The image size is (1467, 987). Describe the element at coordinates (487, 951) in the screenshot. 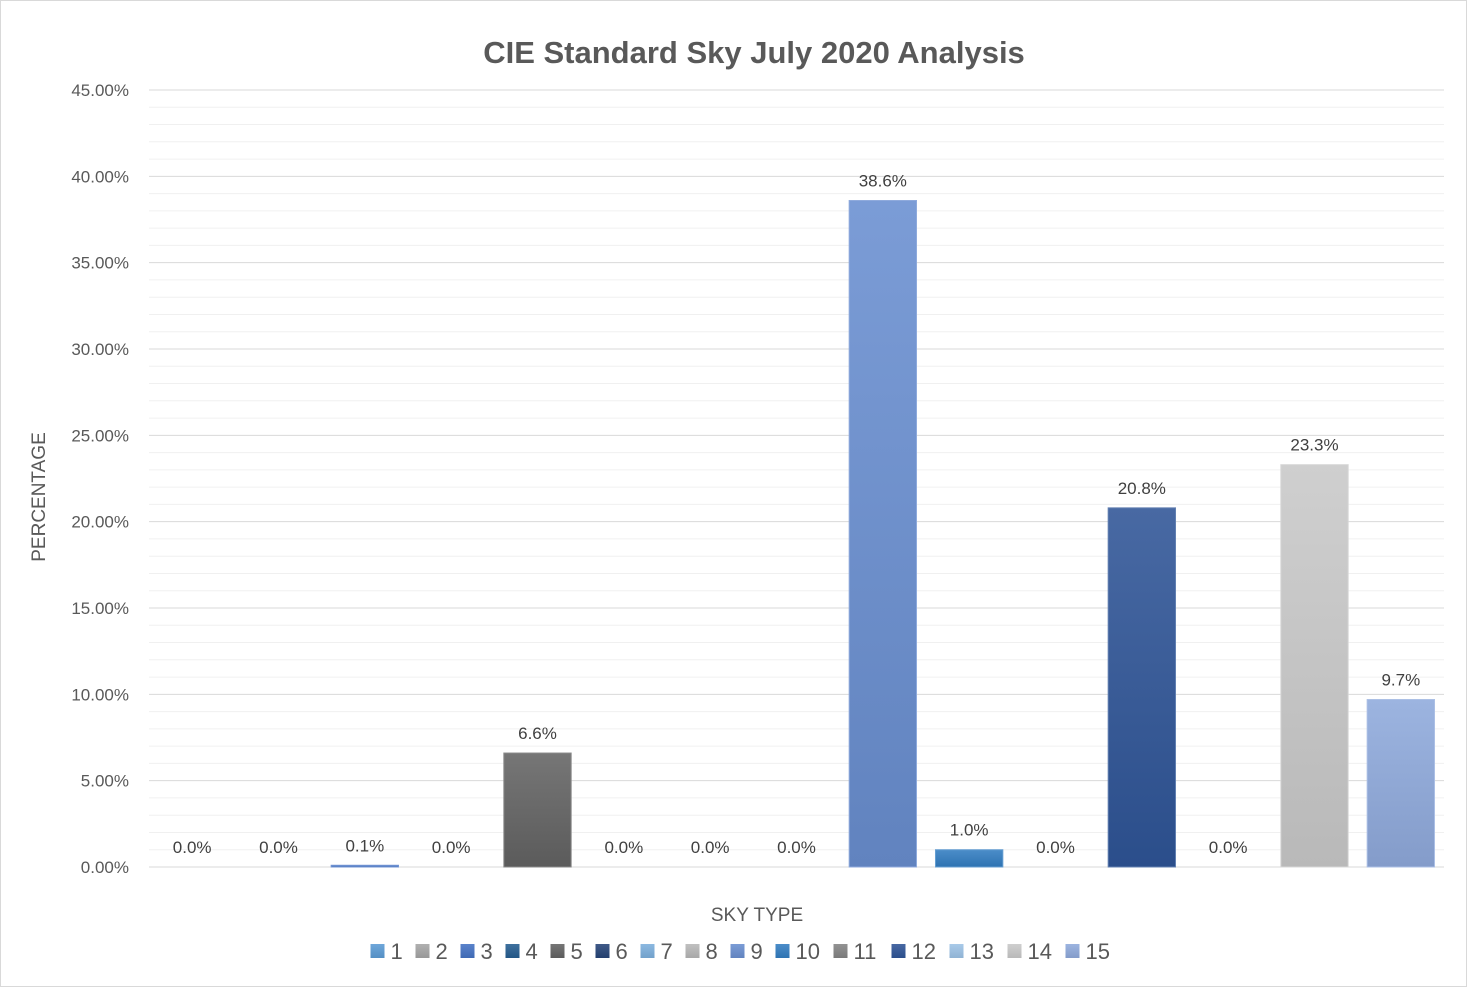

I see `legend-label: 3` at that location.